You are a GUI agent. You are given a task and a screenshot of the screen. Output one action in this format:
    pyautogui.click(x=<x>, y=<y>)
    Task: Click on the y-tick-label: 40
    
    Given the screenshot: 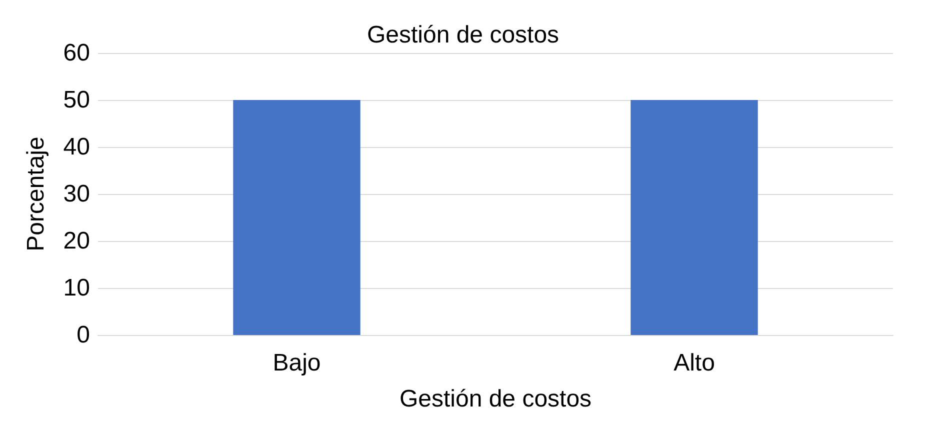 What is the action you would take?
    pyautogui.click(x=76, y=147)
    